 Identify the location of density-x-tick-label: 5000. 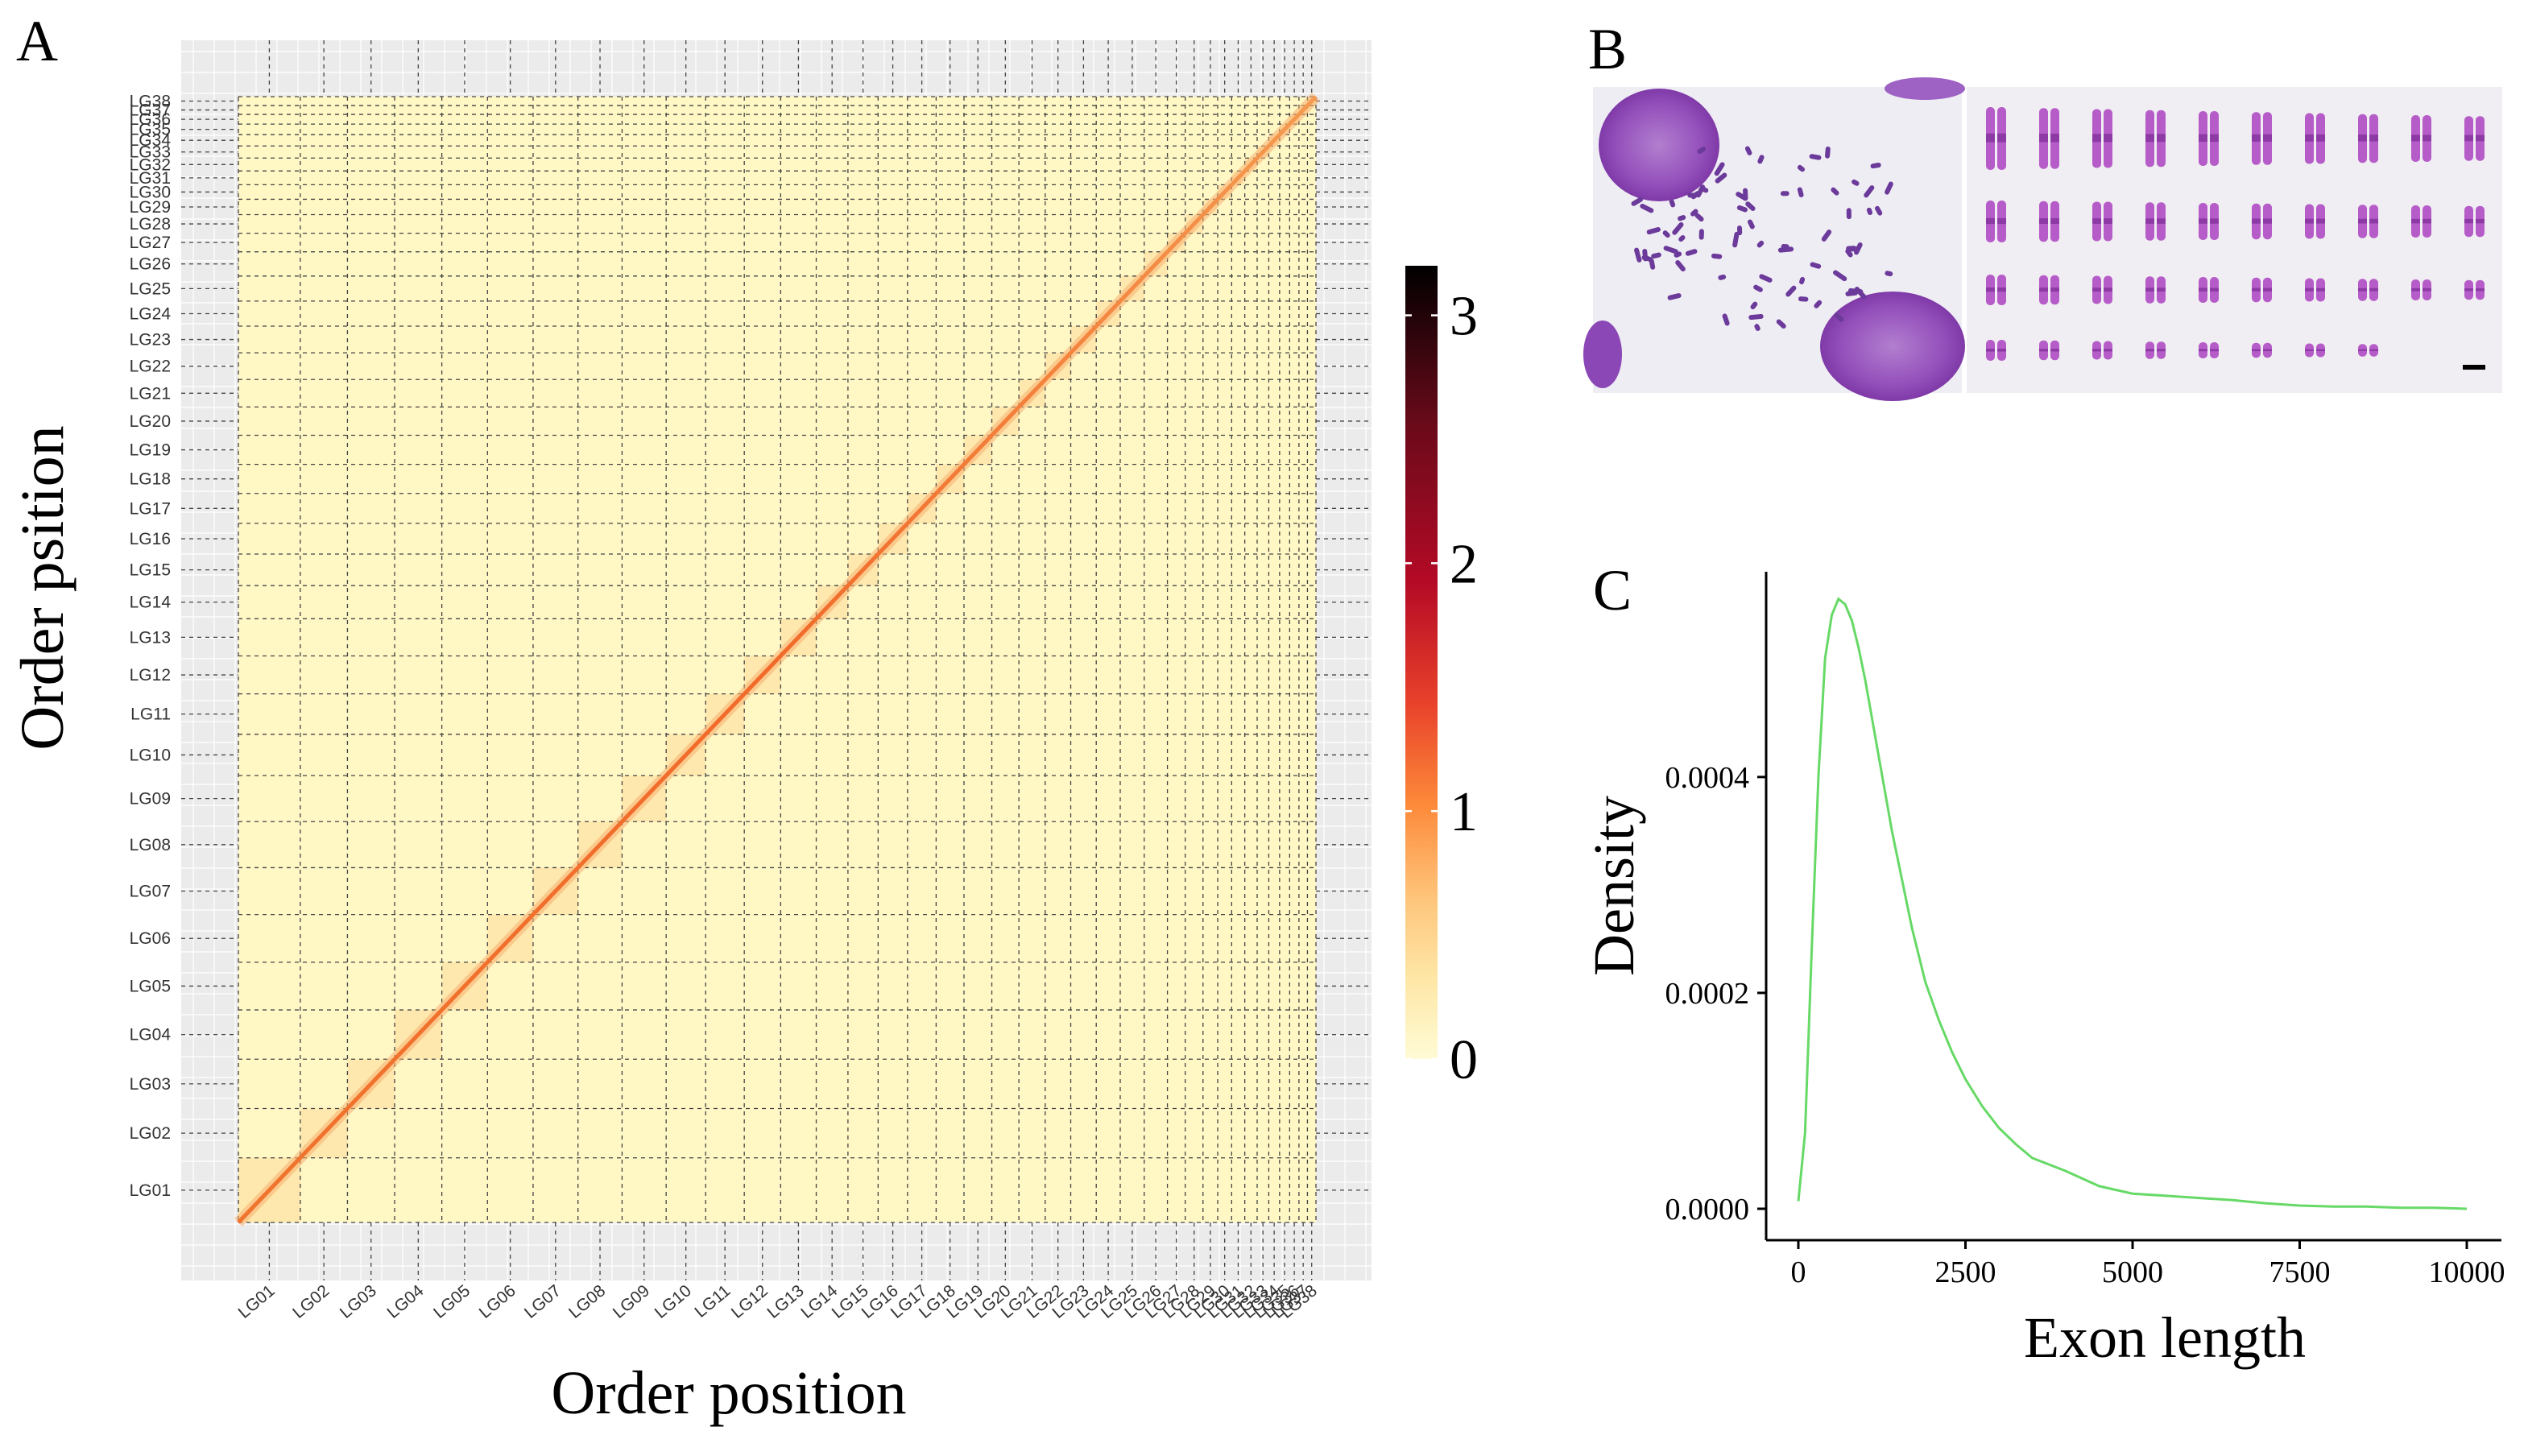
(2132, 1272).